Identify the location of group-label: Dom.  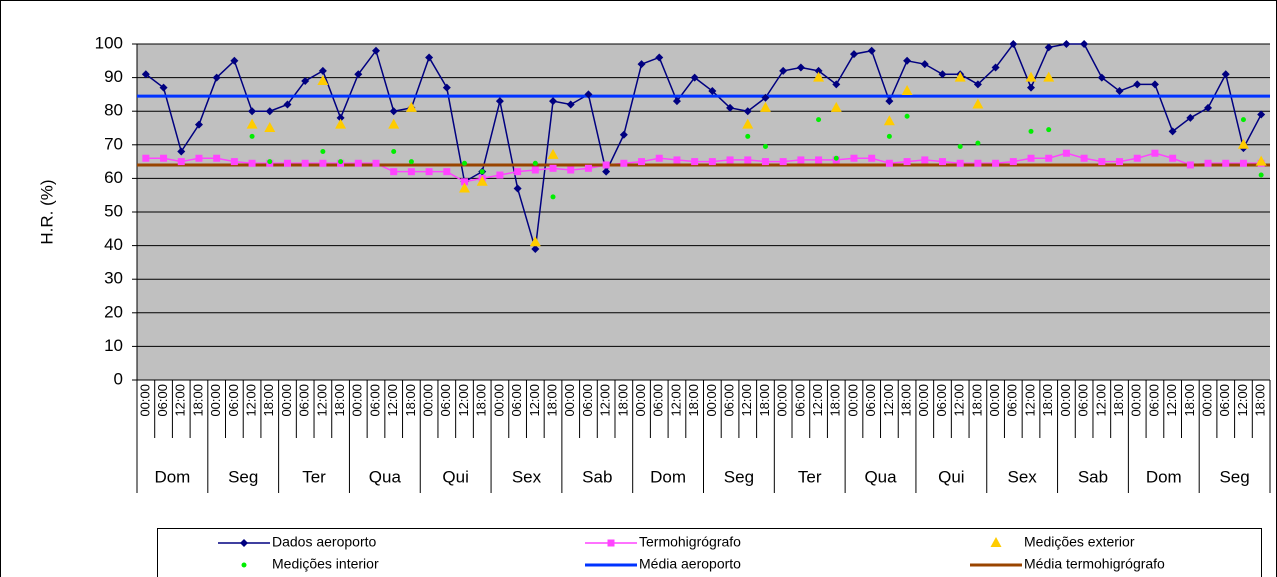
(172, 476).